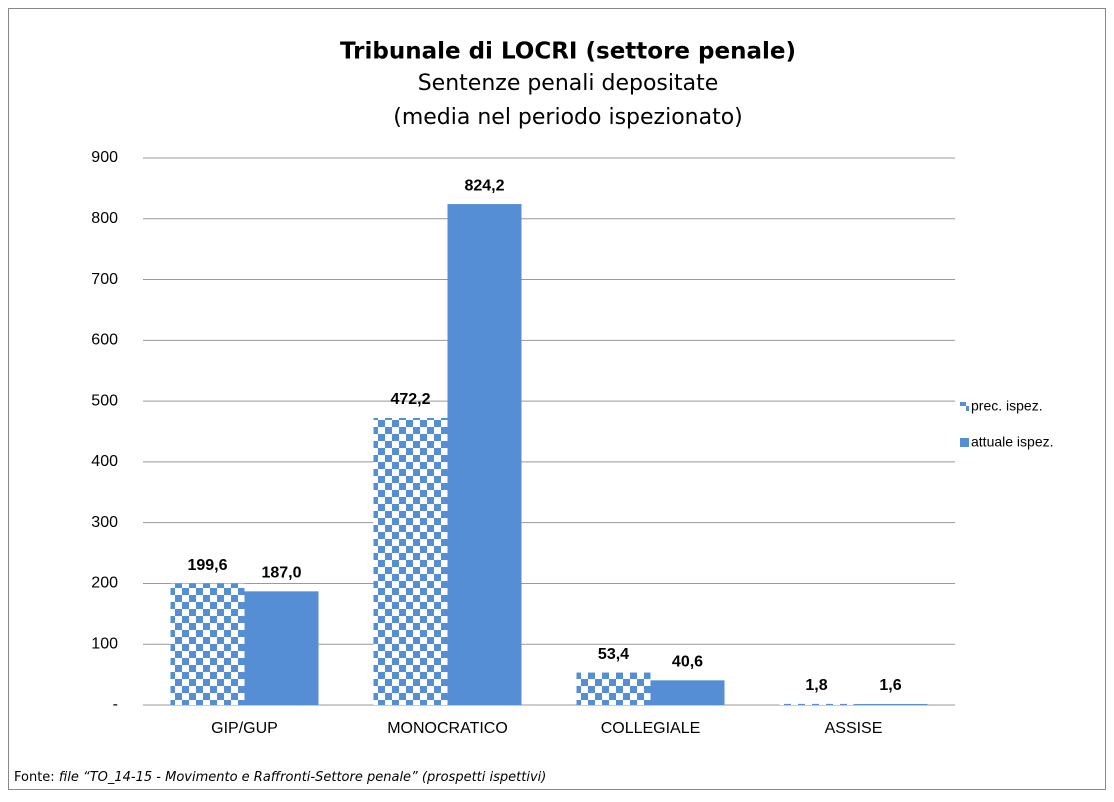 The image size is (1114, 802). Describe the element at coordinates (687, 662) in the screenshot. I see `data-label: 40,6` at that location.